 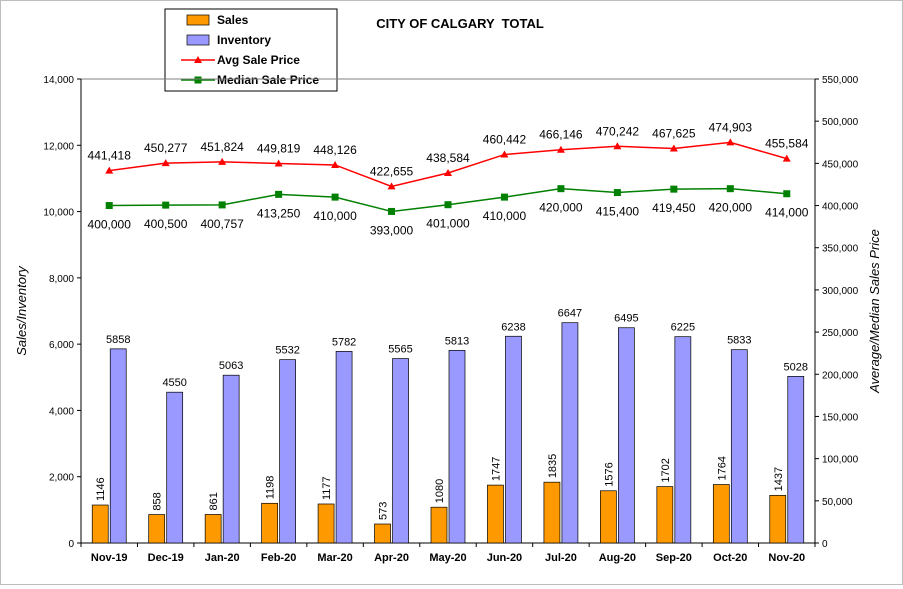 I want to click on y2-tick-label: 500,000, so click(x=840, y=122).